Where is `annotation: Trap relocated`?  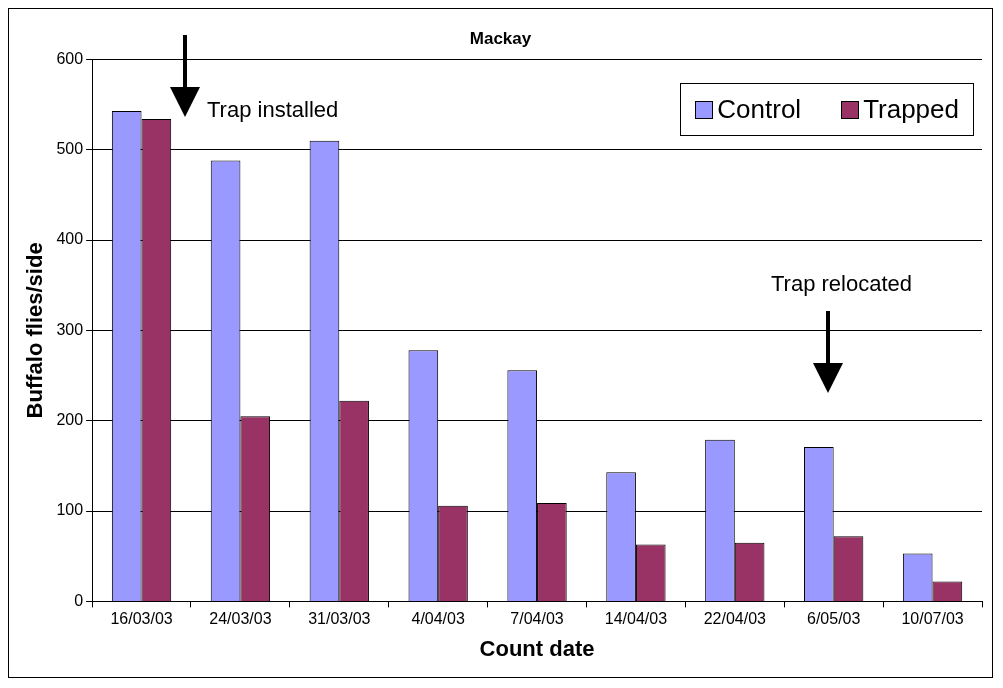
annotation: Trap relocated is located at coordinates (842, 284).